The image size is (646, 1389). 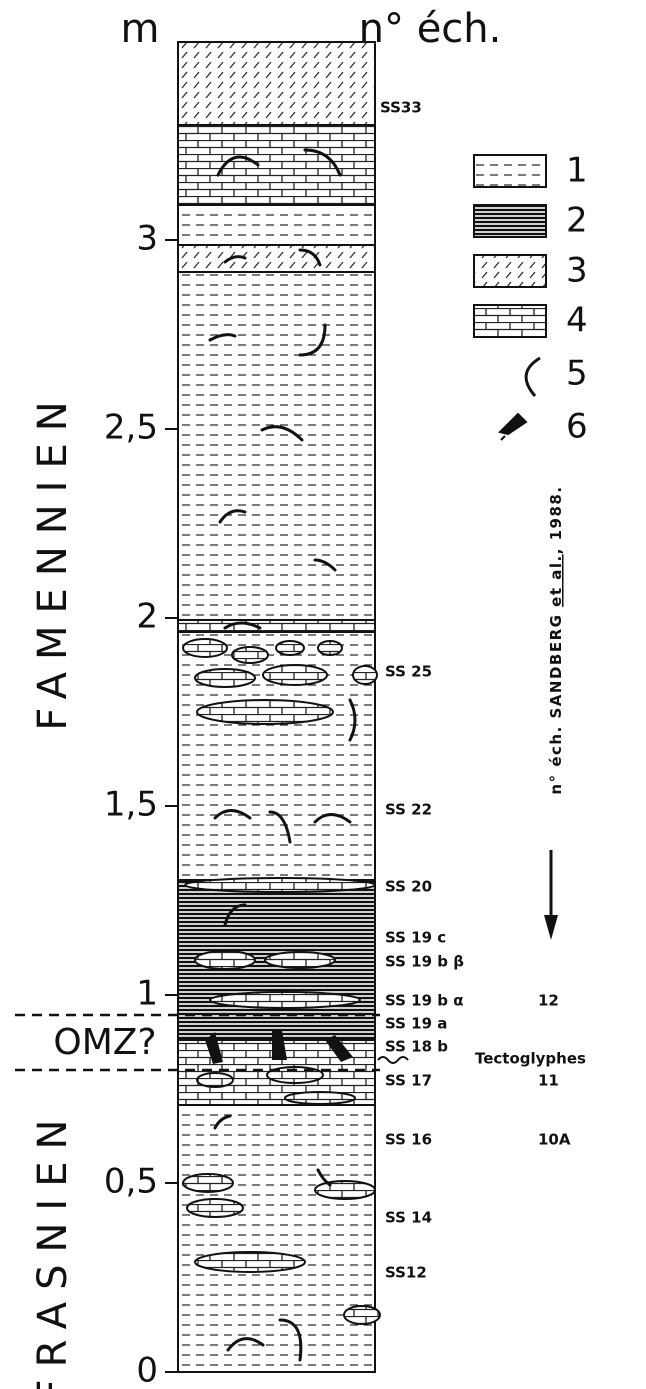 I want to click on tick-label: 0, so click(x=147, y=1370).